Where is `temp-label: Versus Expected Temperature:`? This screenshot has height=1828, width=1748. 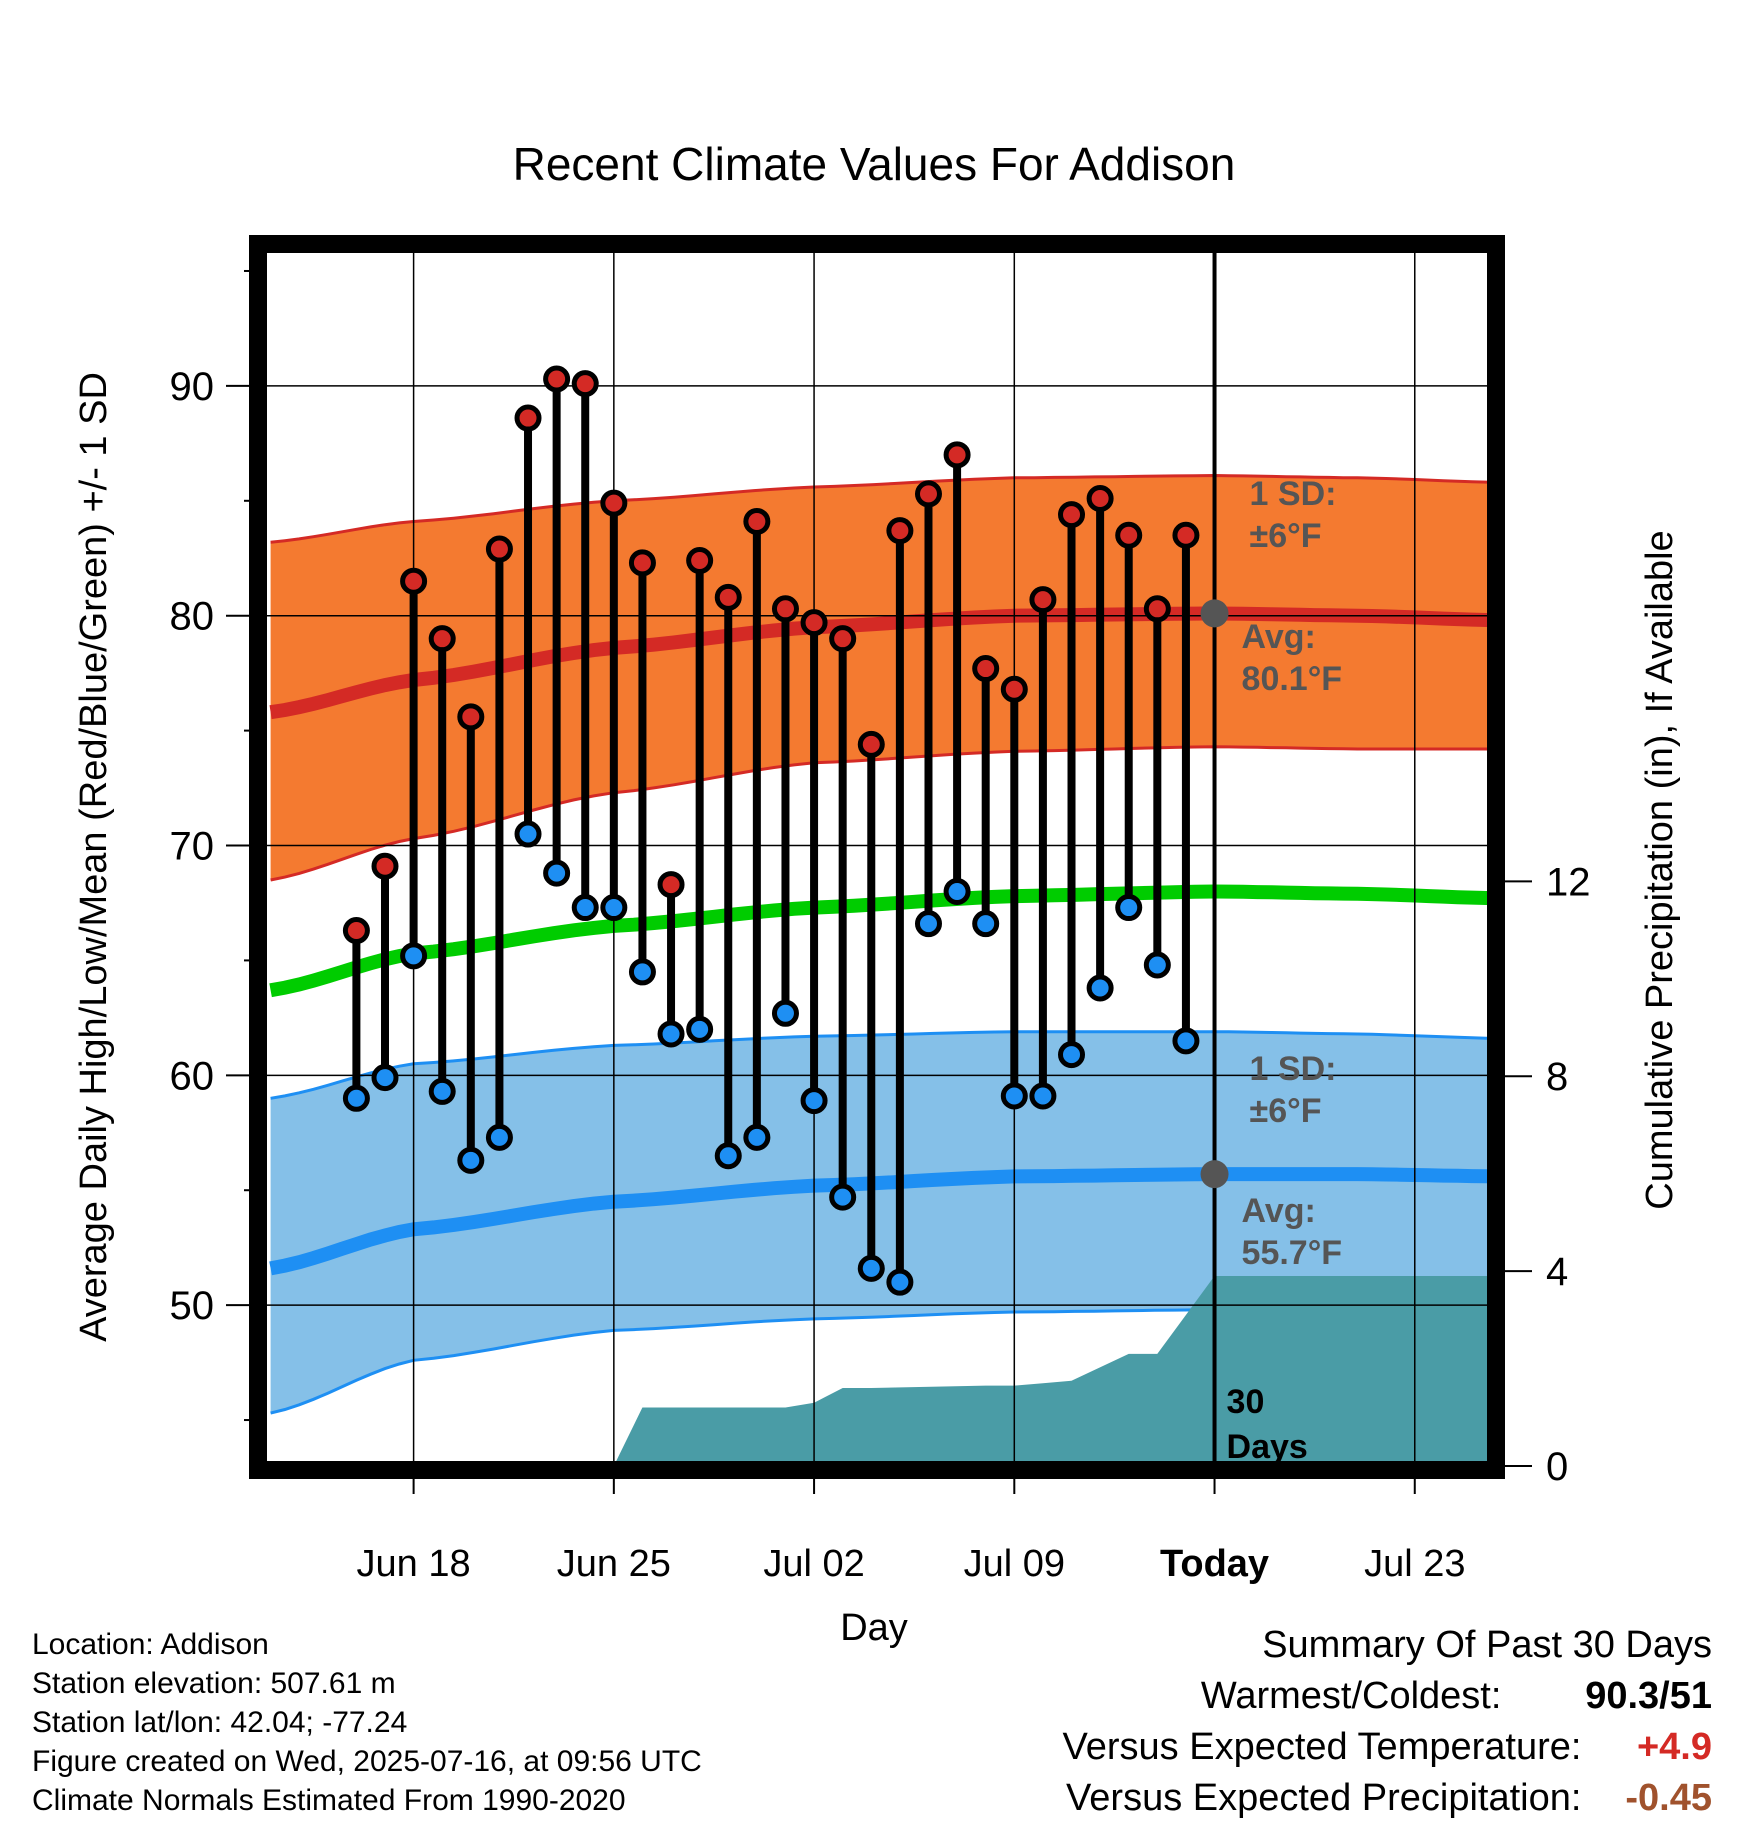
temp-label: Versus Expected Temperature: is located at coordinates (1322, 1747).